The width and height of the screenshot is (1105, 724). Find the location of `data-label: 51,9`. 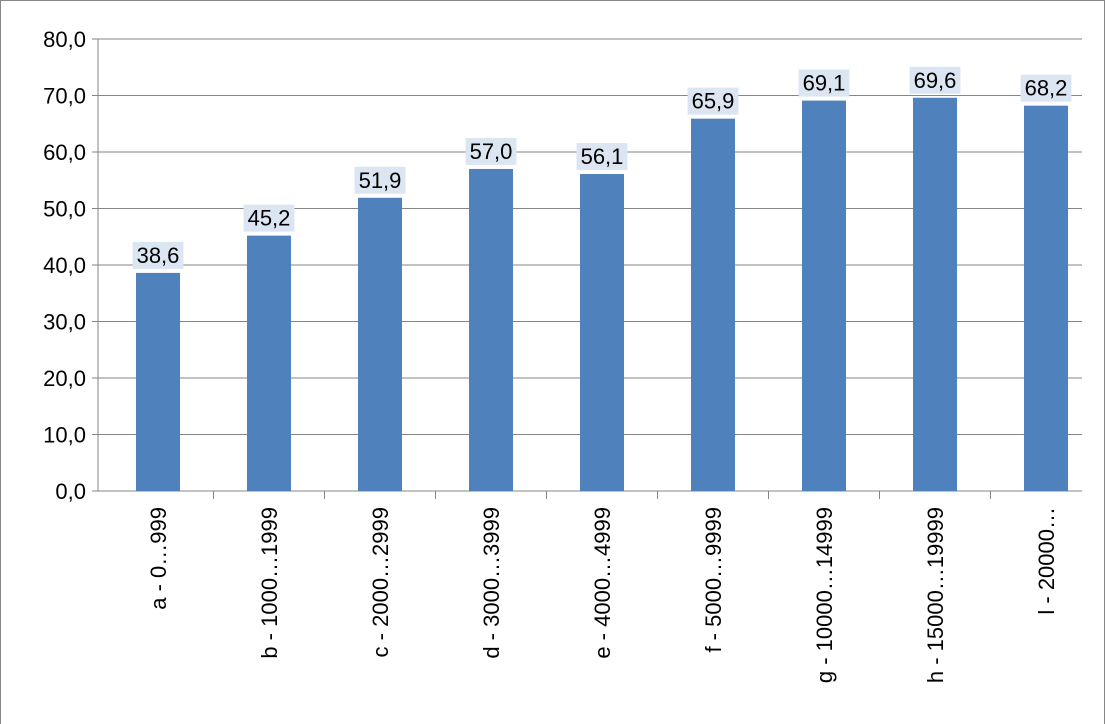

data-label: 51,9 is located at coordinates (380, 180).